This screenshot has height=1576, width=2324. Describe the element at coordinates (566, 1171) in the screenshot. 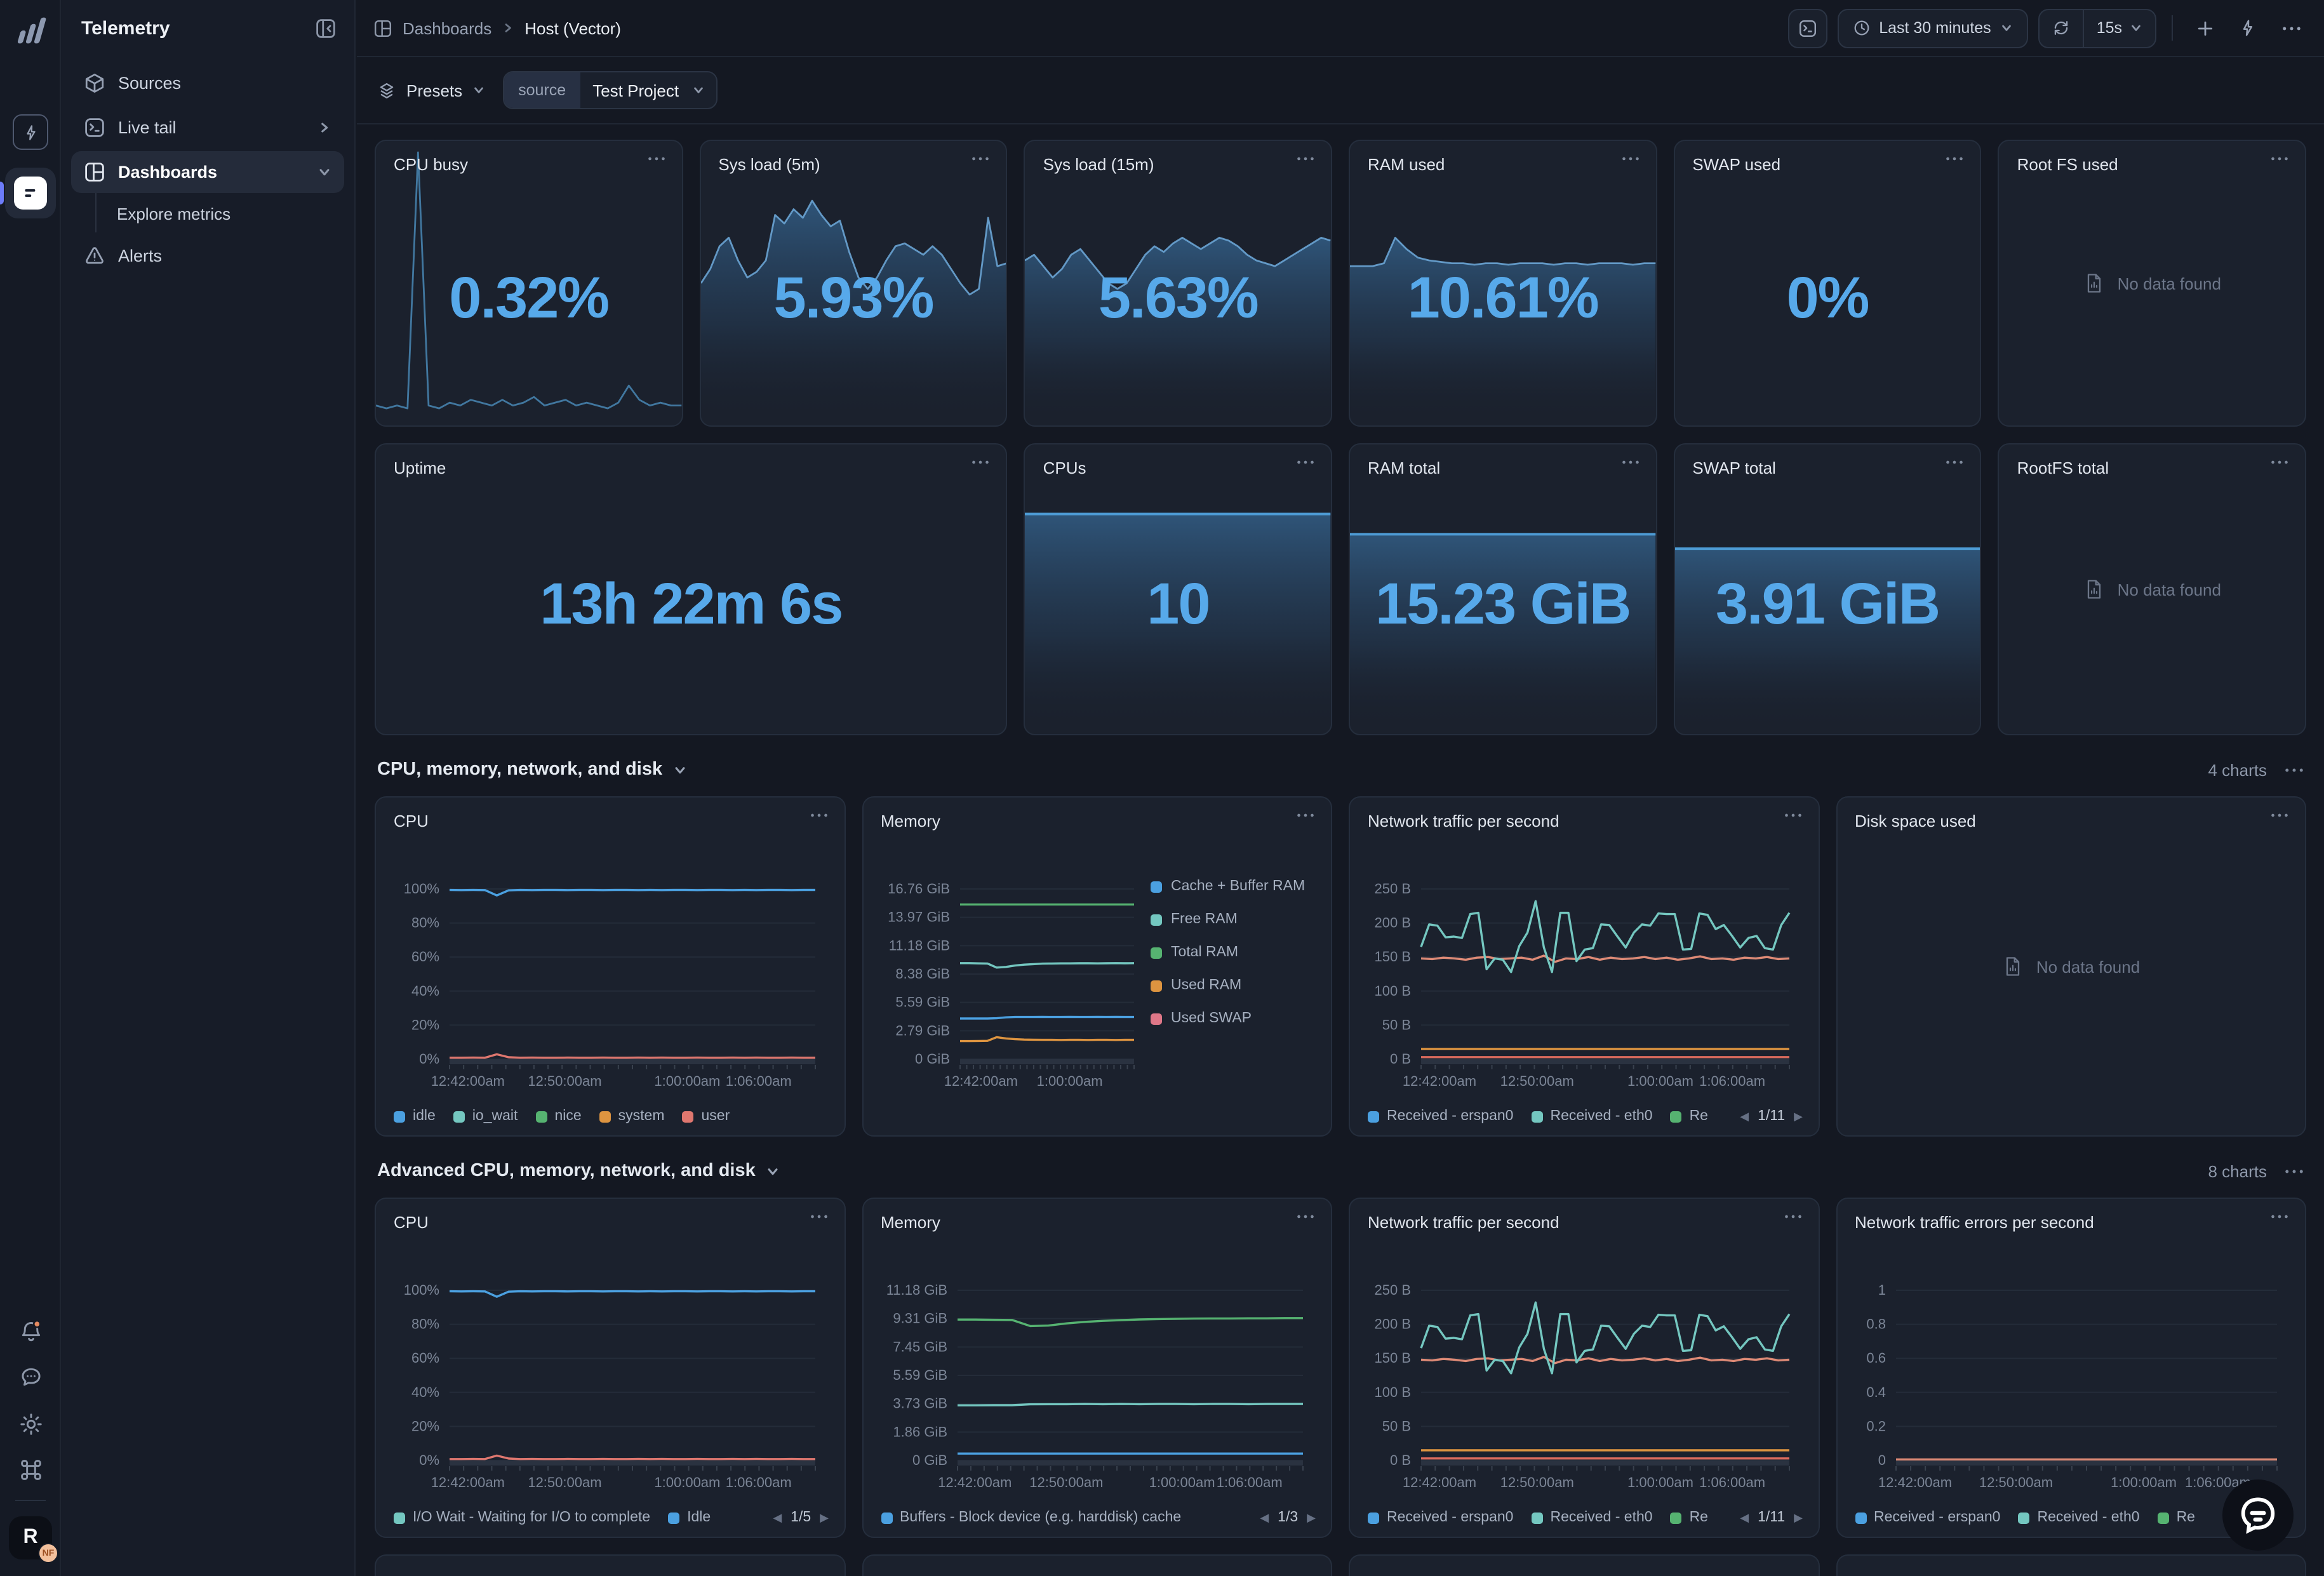

I see `section-title: Advanced CPU, memory, network, and disk` at that location.